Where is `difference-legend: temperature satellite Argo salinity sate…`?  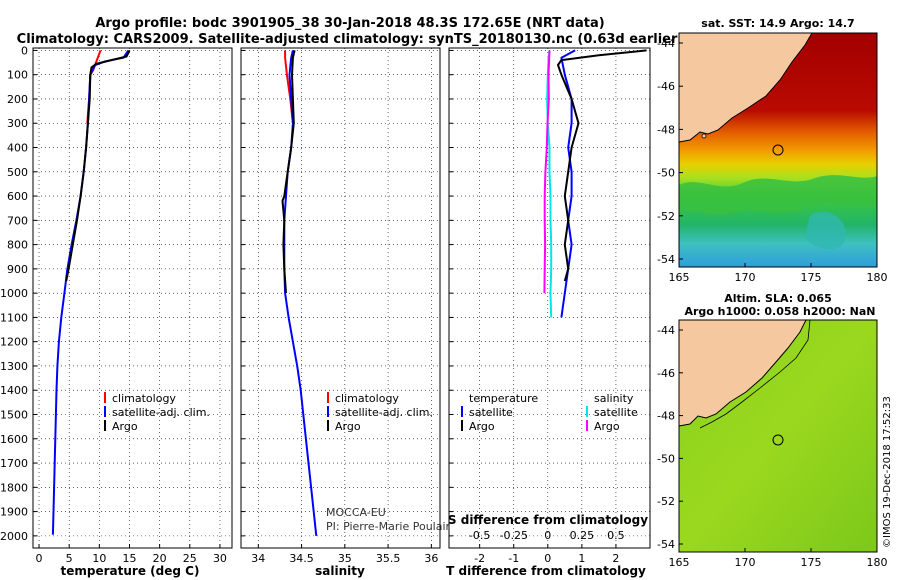 difference-legend: temperature satellite Argo salinity sate… is located at coordinates (549, 412).